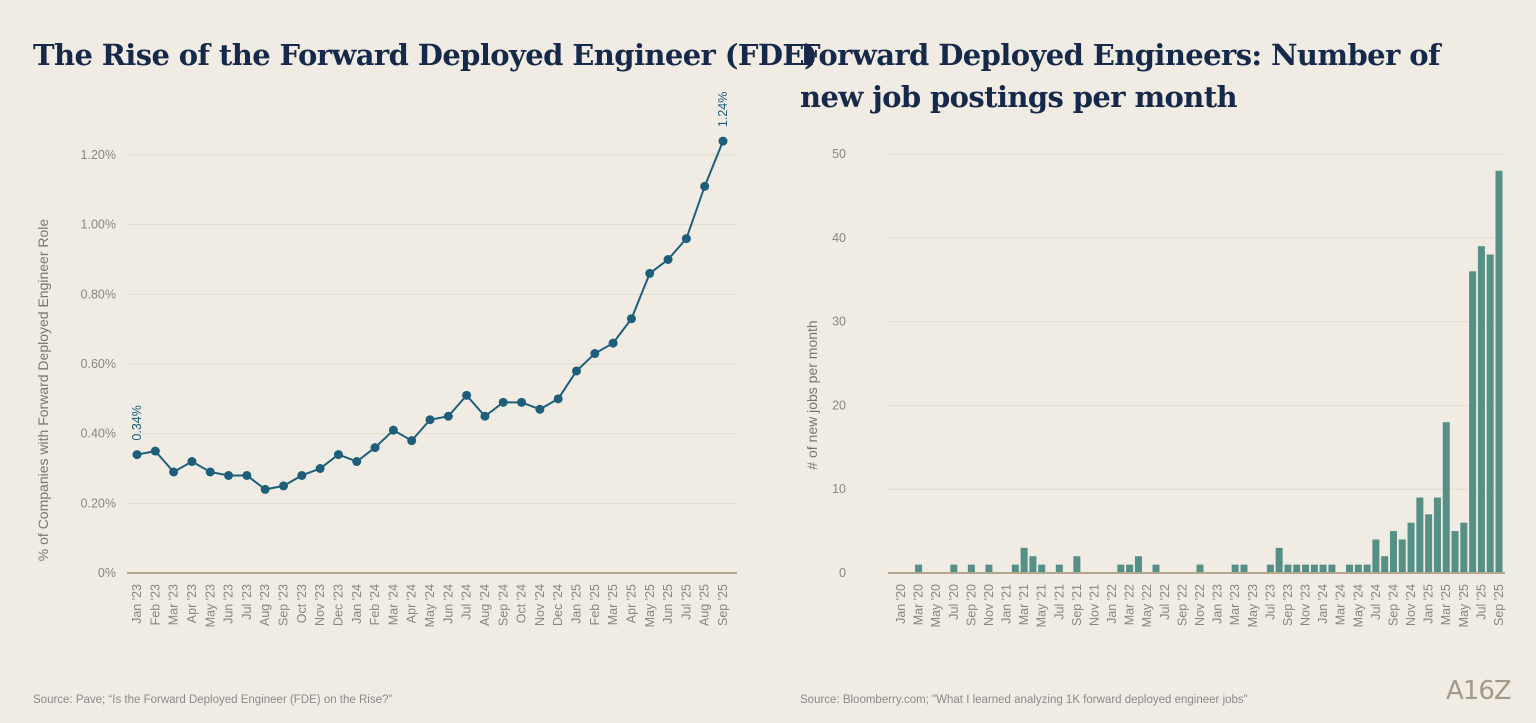 Image resolution: width=1536 pixels, height=723 pixels. What do you see at coordinates (1042, 605) in the screenshot?
I see `x-tick-label: May '21` at bounding box center [1042, 605].